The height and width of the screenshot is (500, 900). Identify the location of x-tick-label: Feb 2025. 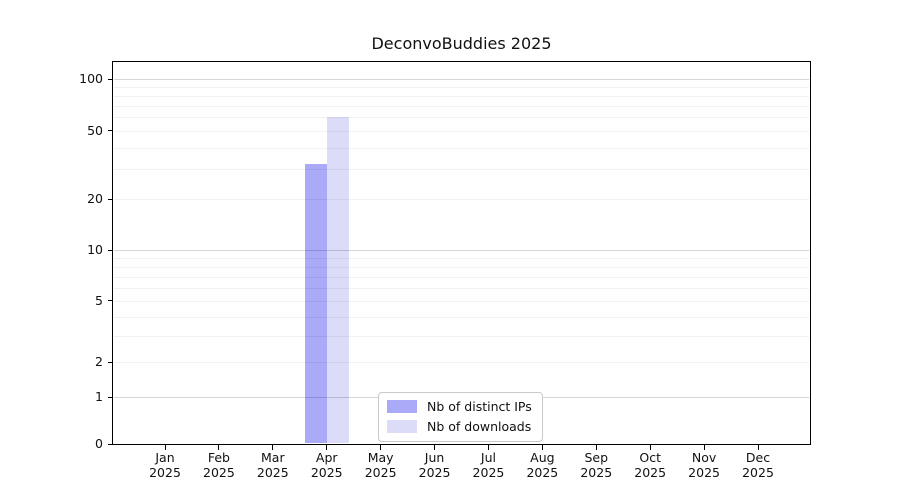
(219, 465).